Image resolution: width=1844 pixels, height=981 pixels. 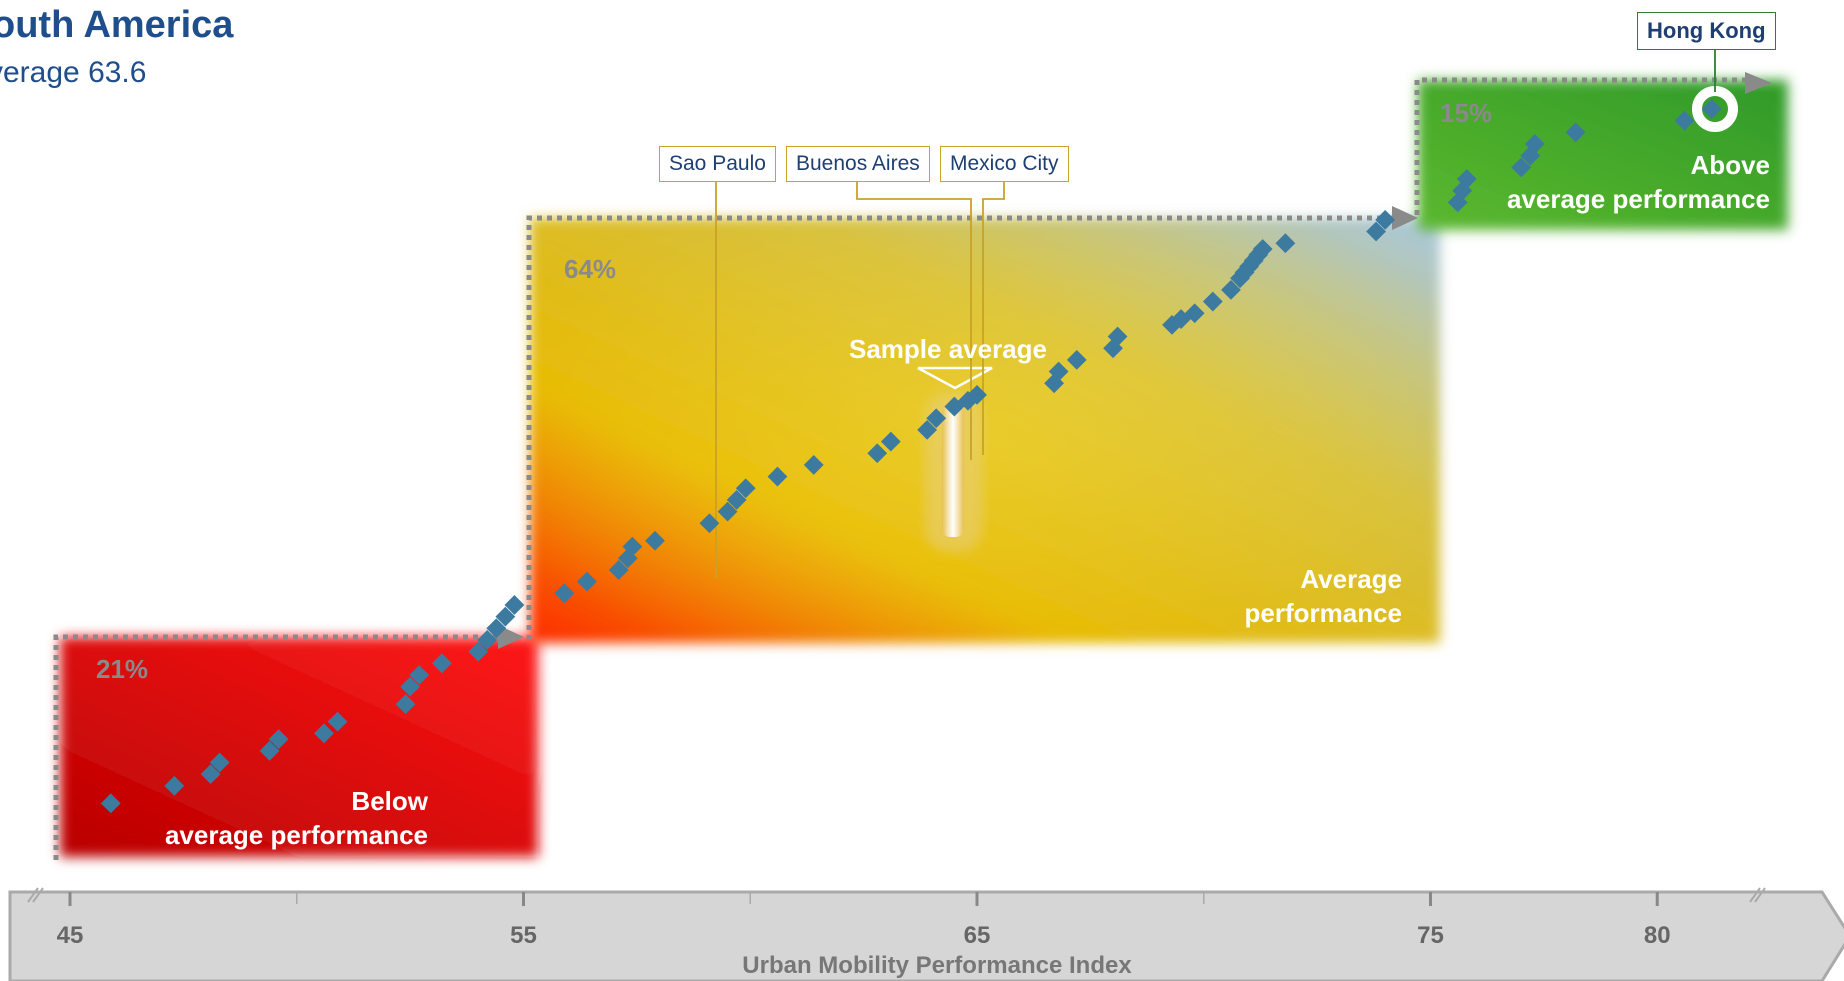 I want to click on axis-break-marks, so click(x=896, y=895).